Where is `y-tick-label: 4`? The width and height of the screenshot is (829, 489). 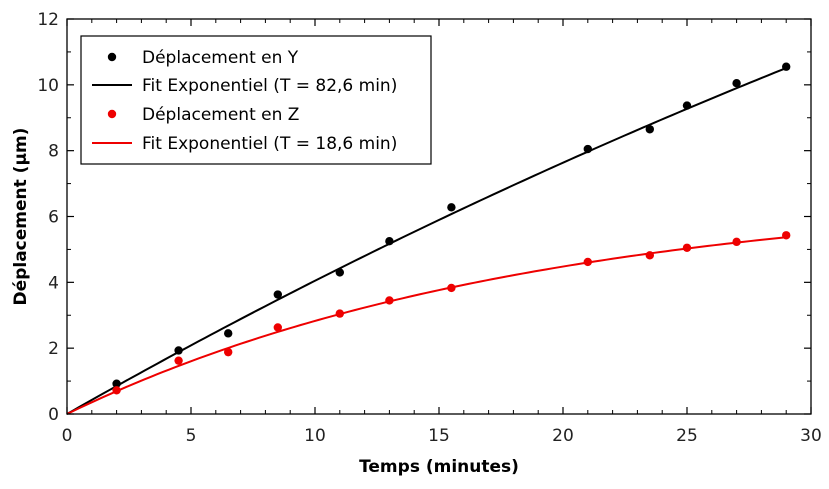 y-tick-label: 4 is located at coordinates (53, 283).